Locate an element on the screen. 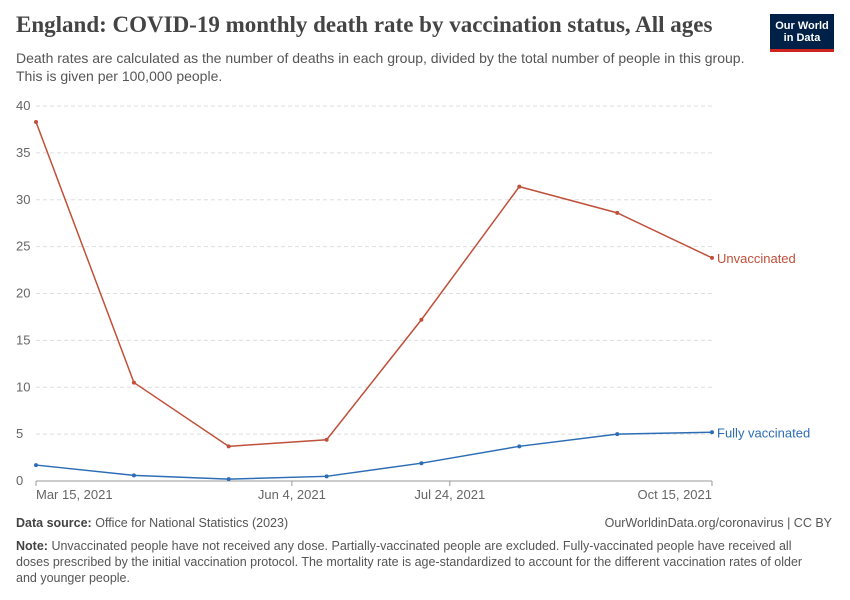  series-label: Fully vaccinated is located at coordinates (763, 432).